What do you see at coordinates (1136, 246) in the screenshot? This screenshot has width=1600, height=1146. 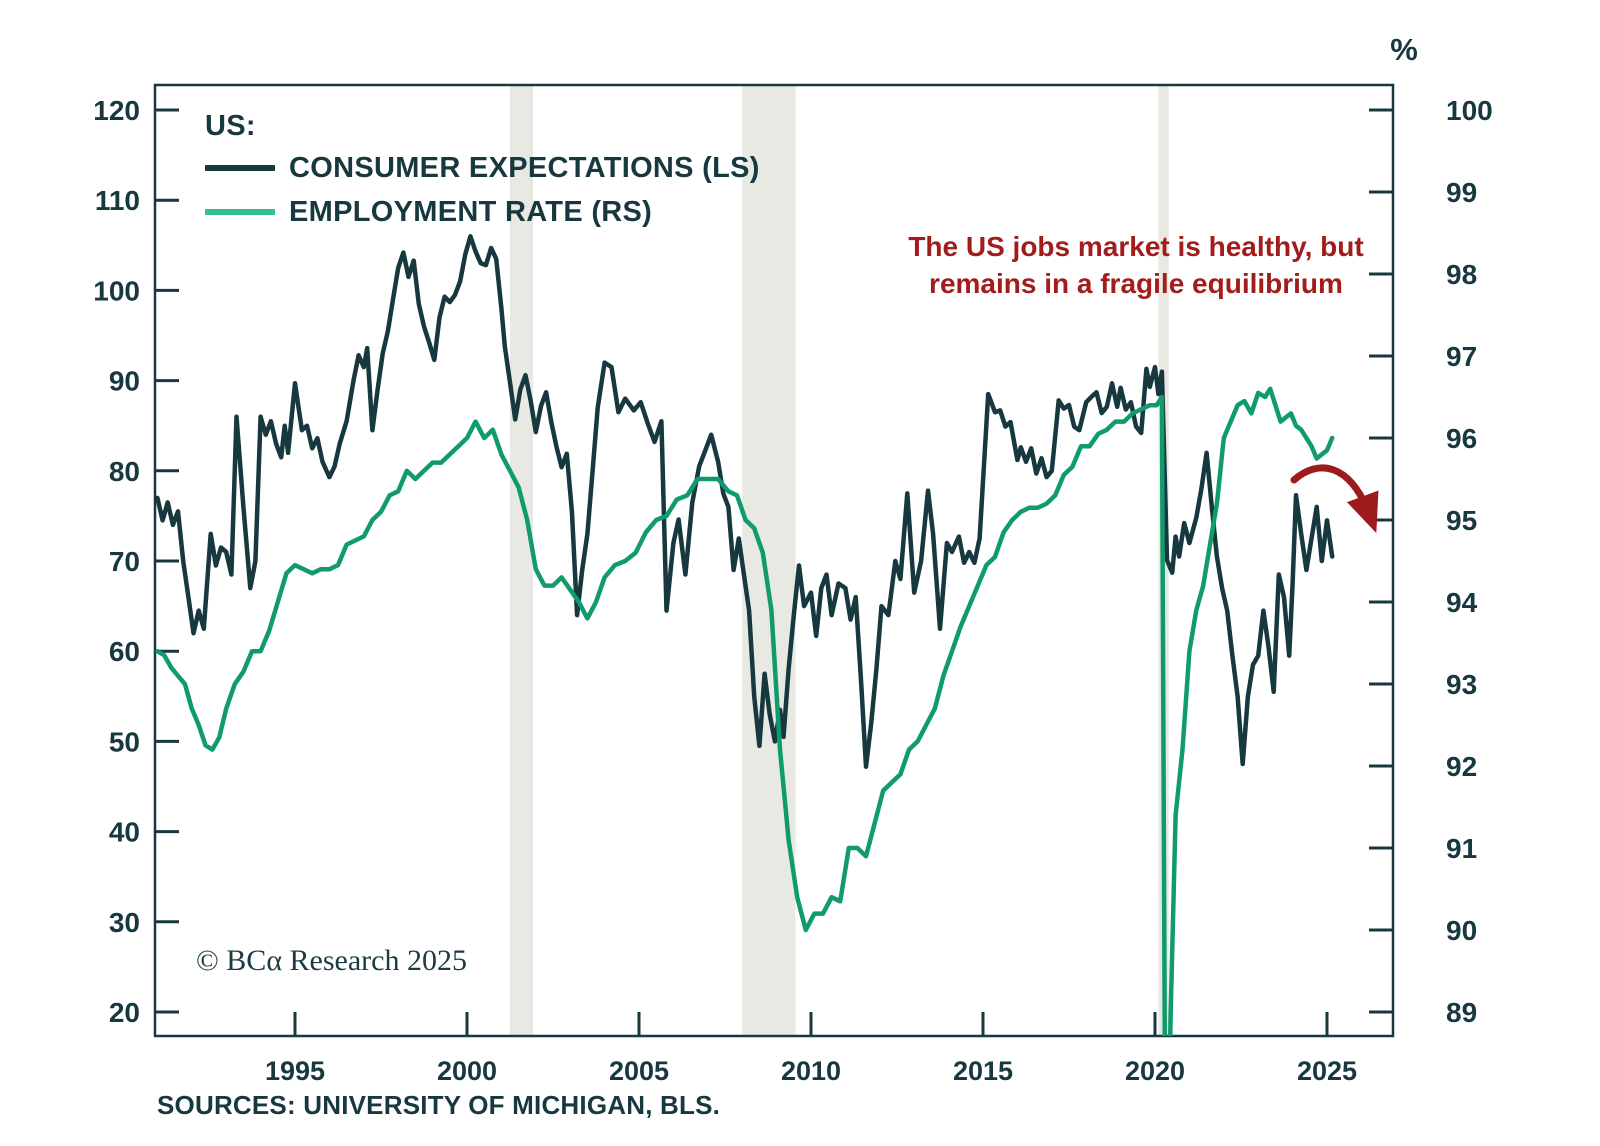 I see `annotation-line-1: The US jobs market is healthy, but` at bounding box center [1136, 246].